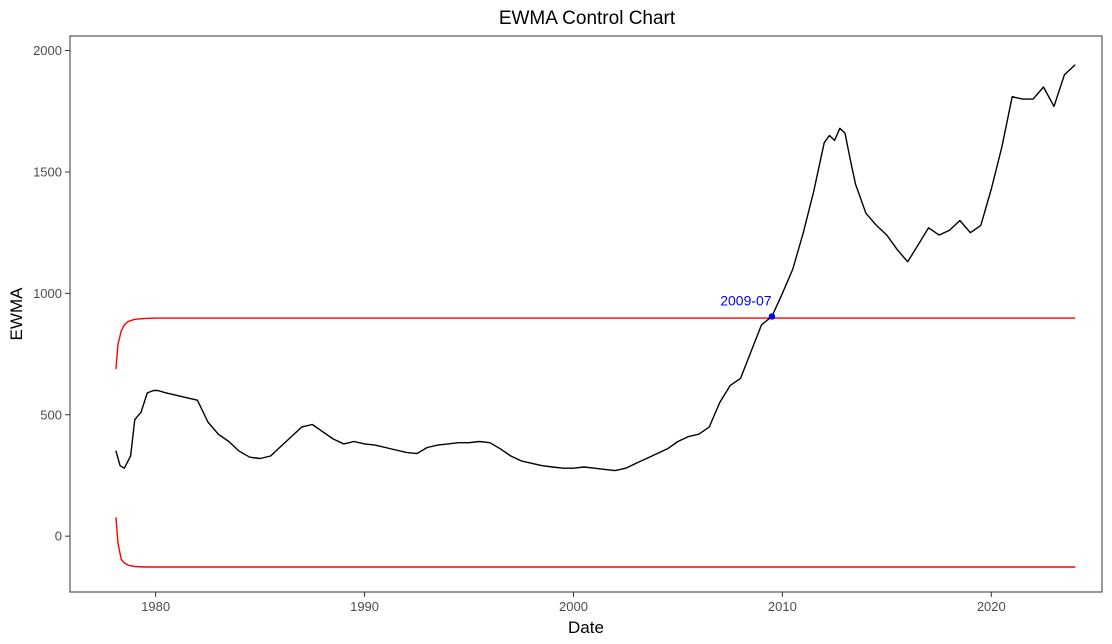  Describe the element at coordinates (47, 293) in the screenshot. I see `y-tick-label: 1000` at that location.